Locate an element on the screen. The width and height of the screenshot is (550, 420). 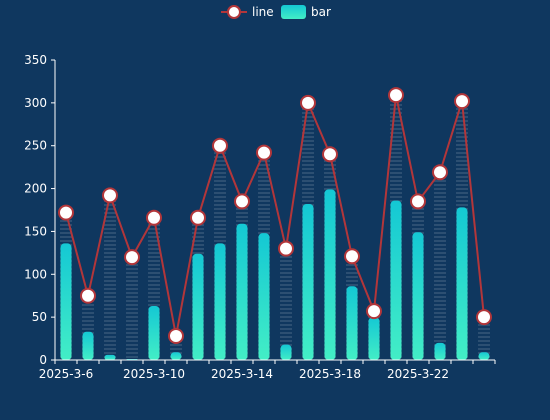
legend-item-line: line is located at coordinates (247, 12).